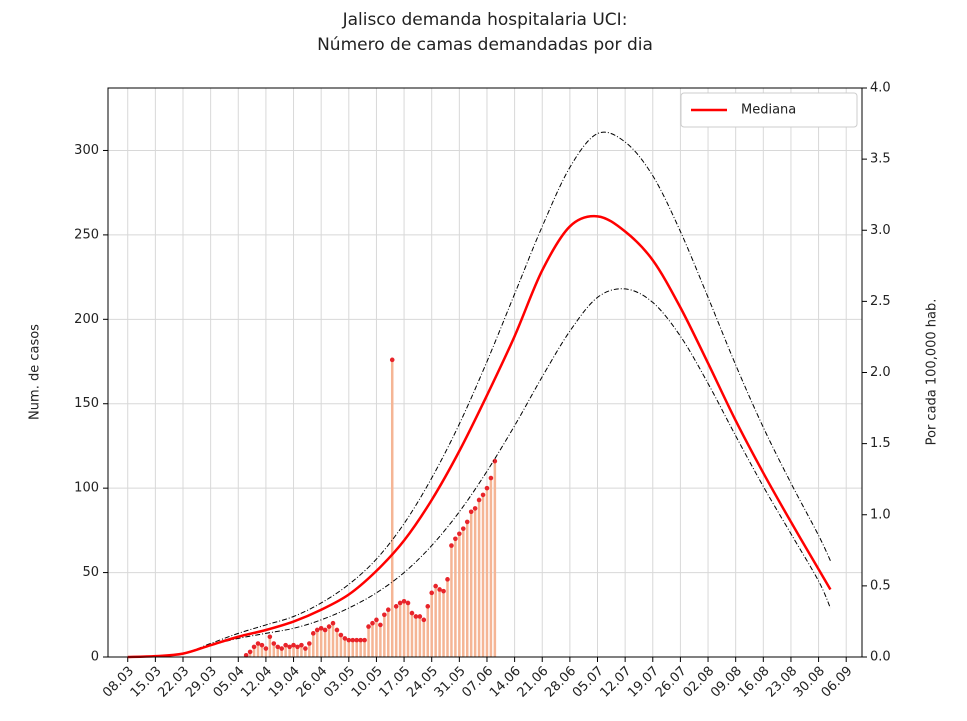 This screenshot has width=967, height=721. Describe the element at coordinates (35, 372) in the screenshot. I see `y-axis-label: Num. de casos` at that location.